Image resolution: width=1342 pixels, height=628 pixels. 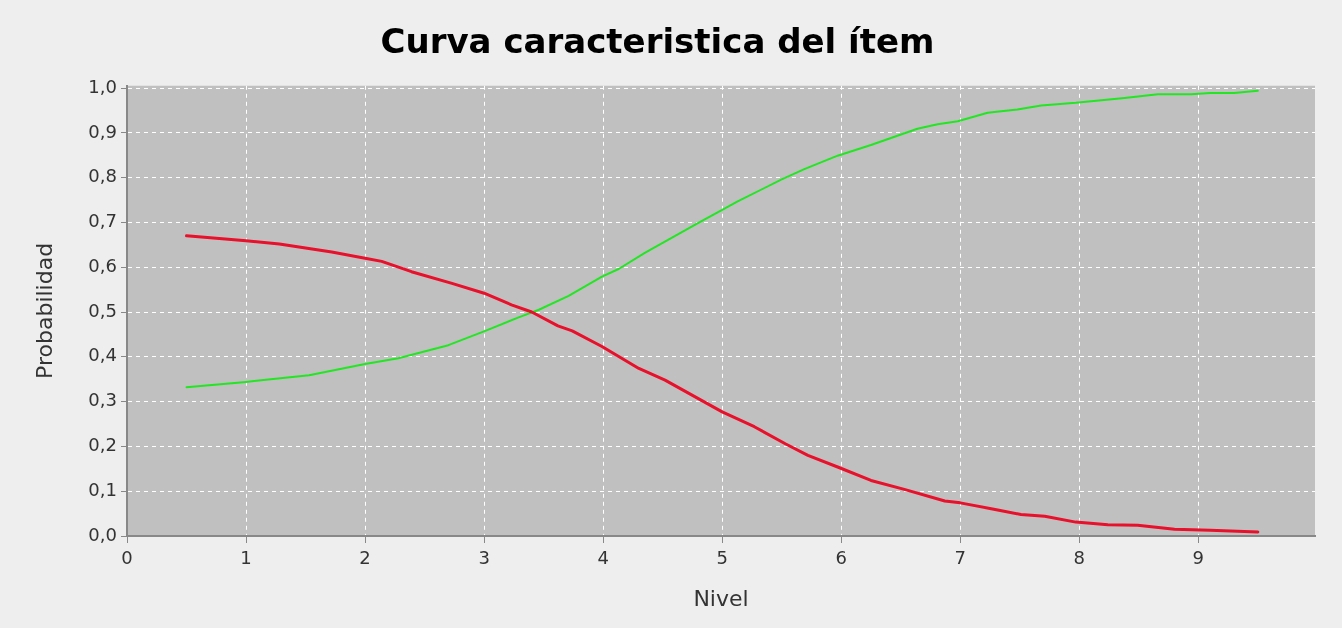 What do you see at coordinates (1079, 558) in the screenshot?
I see `x-tick-label: 8` at bounding box center [1079, 558].